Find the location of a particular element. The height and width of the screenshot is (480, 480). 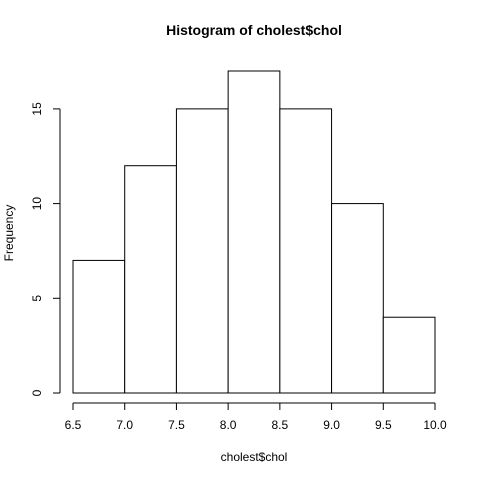

x-axis: 6.5 7.0 7.5 8.0 8.5 9.0 9.5 10.0 is located at coordinates (256, 417).